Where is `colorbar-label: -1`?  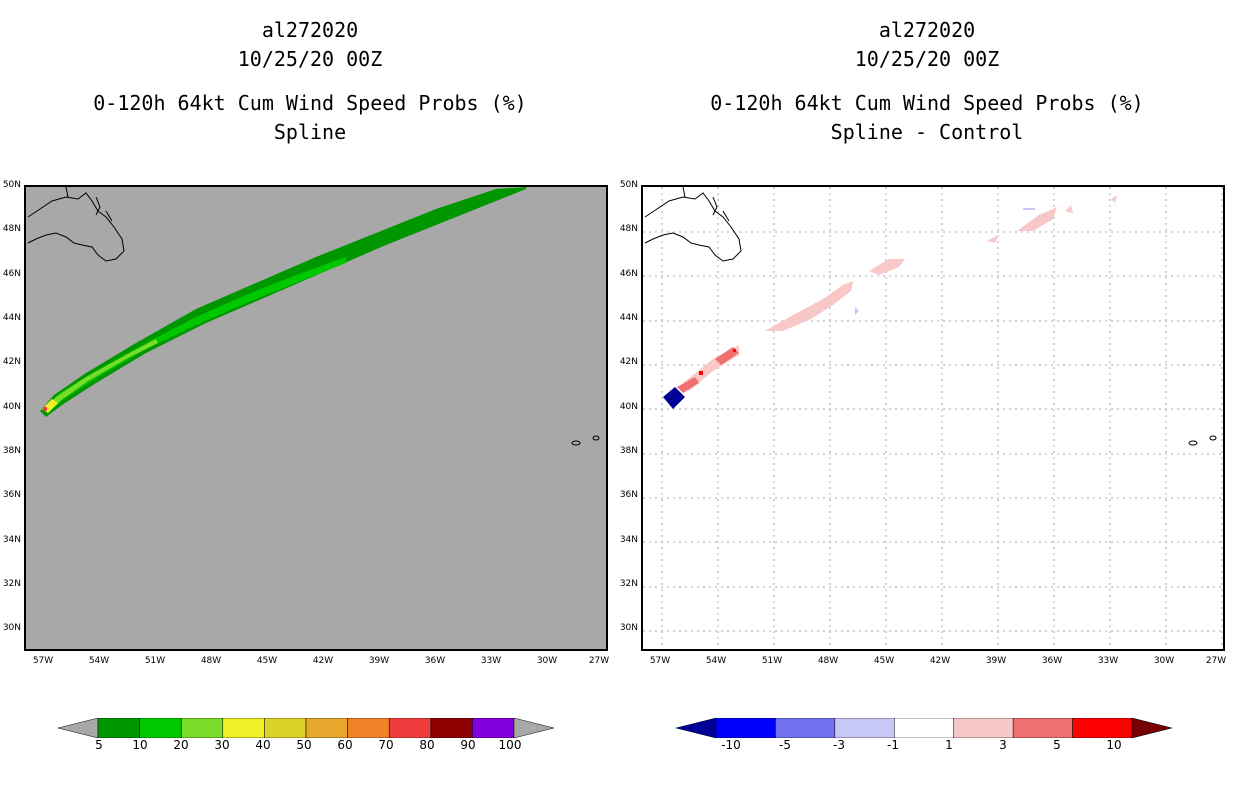
colorbar-label: -1 is located at coordinates (893, 745).